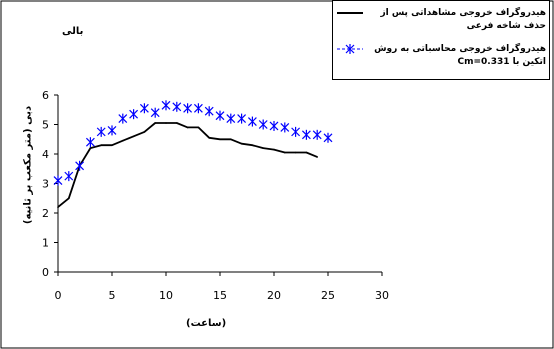 The width and height of the screenshot is (554, 349). I want to click on x-tick-label: 20, so click(274, 295).